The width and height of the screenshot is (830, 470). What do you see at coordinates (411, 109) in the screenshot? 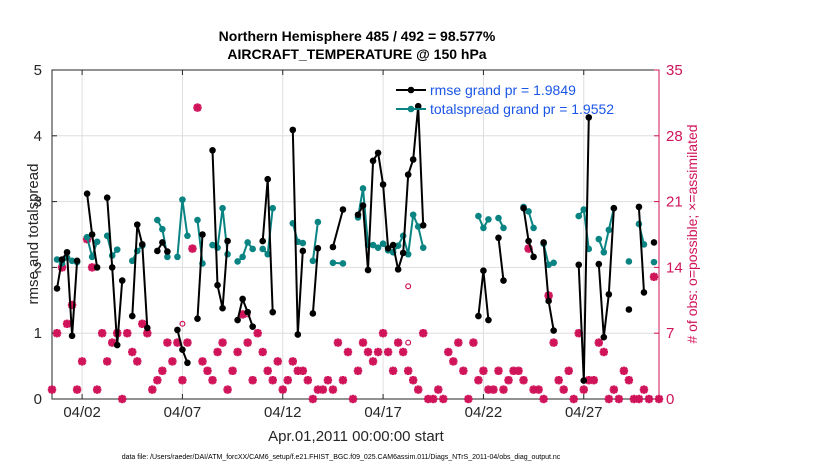
I see `legend-marker-totalspread` at bounding box center [411, 109].